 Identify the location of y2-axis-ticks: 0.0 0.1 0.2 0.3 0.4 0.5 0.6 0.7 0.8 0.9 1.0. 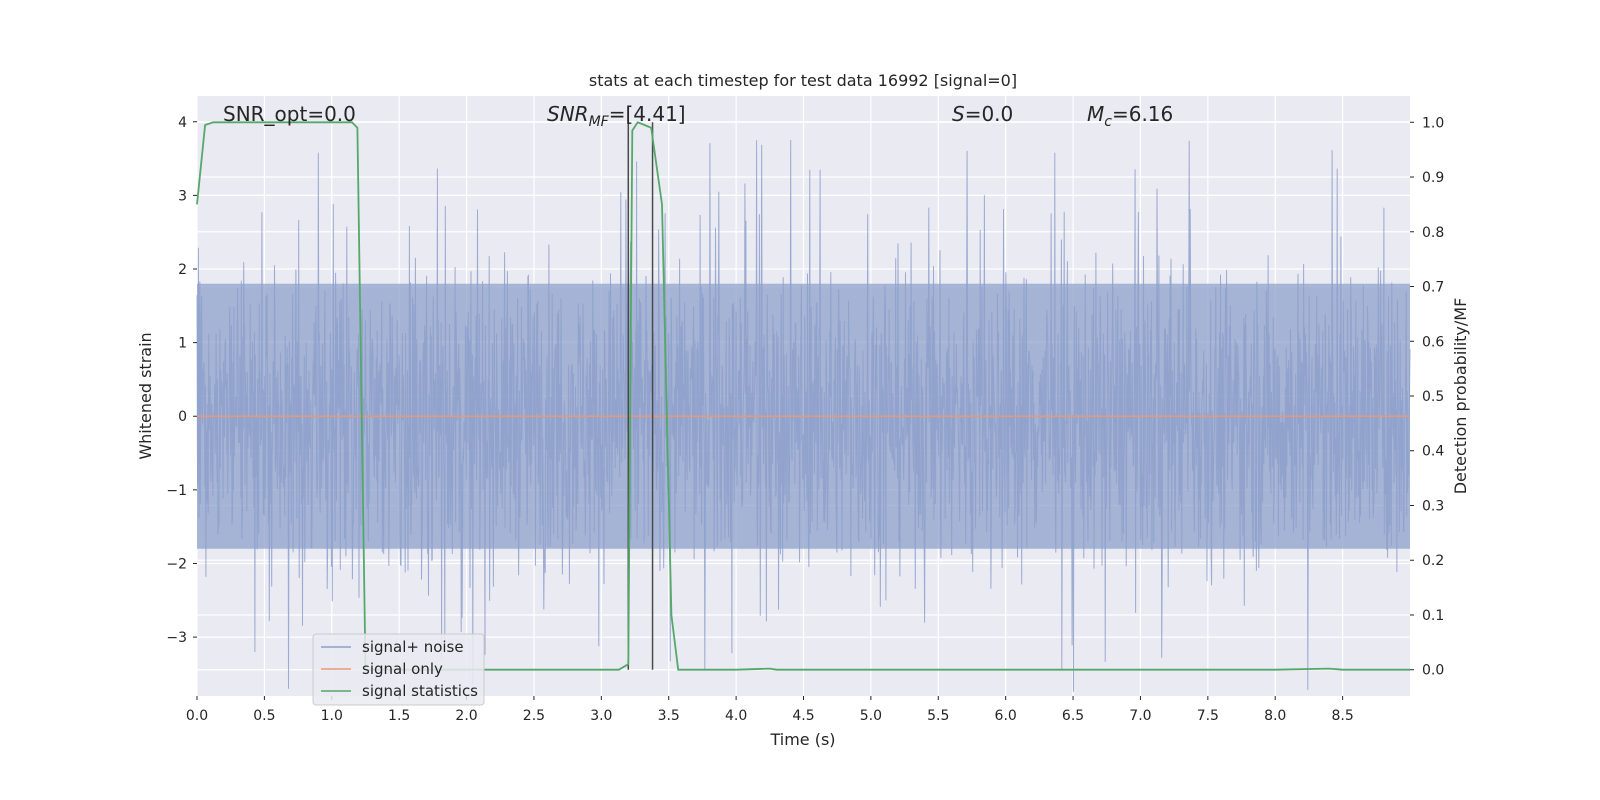
(1427, 397).